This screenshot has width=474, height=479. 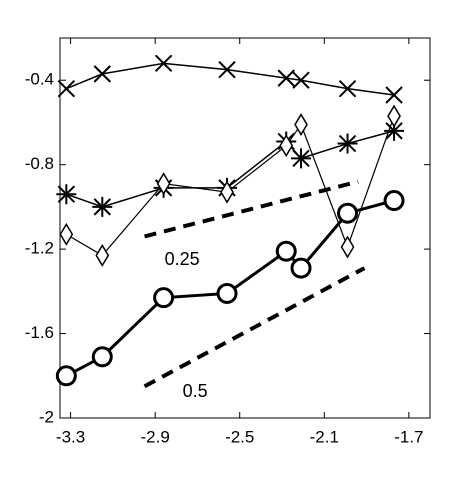 I want to click on x-tick-label: -2.5, so click(x=239, y=436).